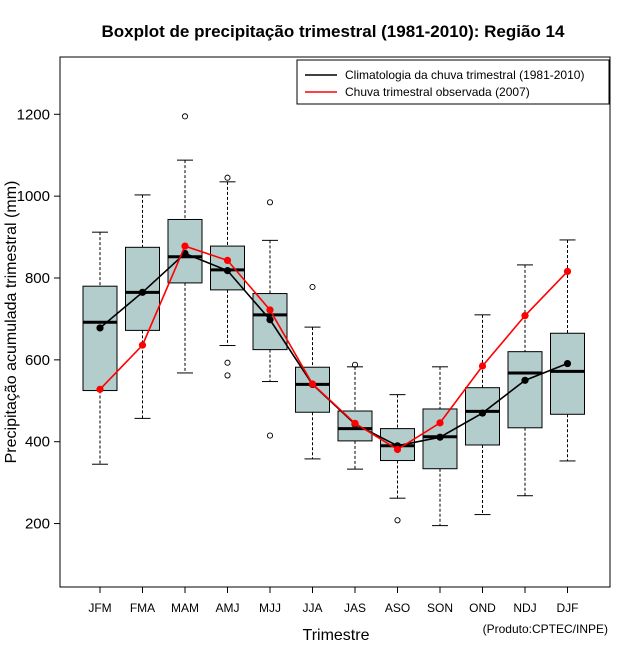  I want to click on y-tick-label: 200, so click(37, 524).